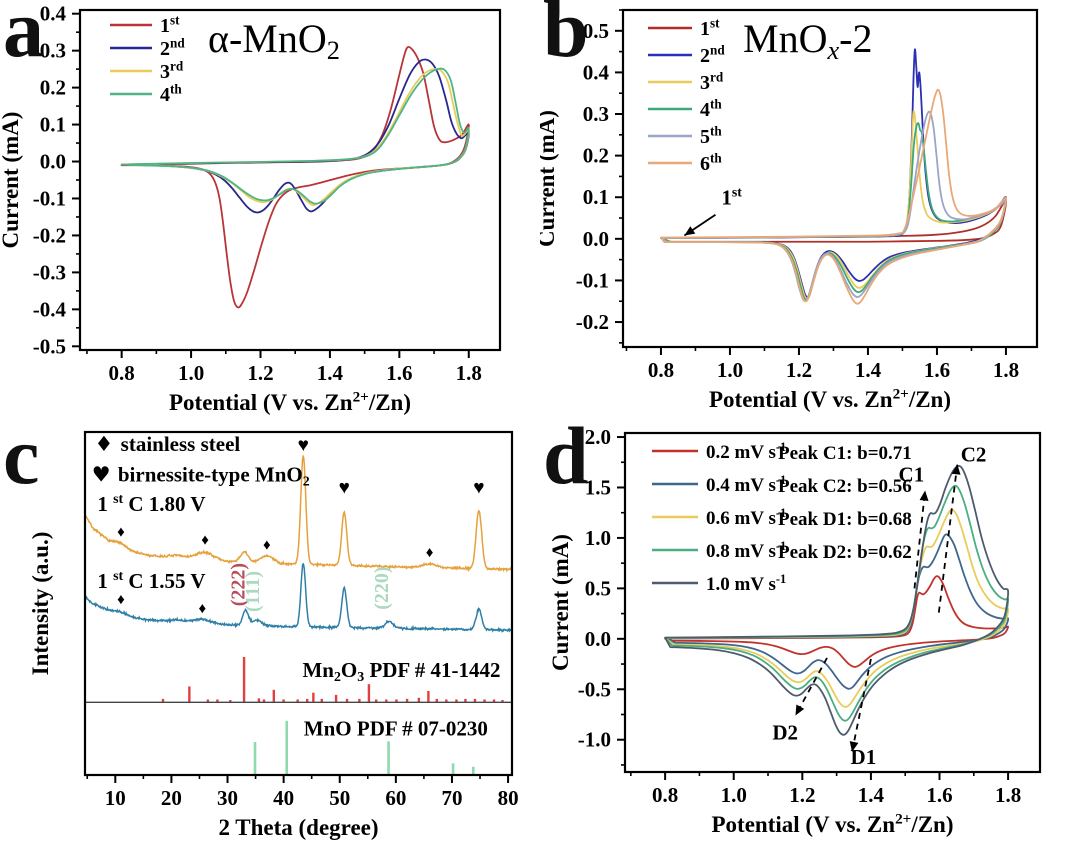  What do you see at coordinates (746, 451) in the screenshot?
I see `legend-label: 0.2 mV s-1` at bounding box center [746, 451].